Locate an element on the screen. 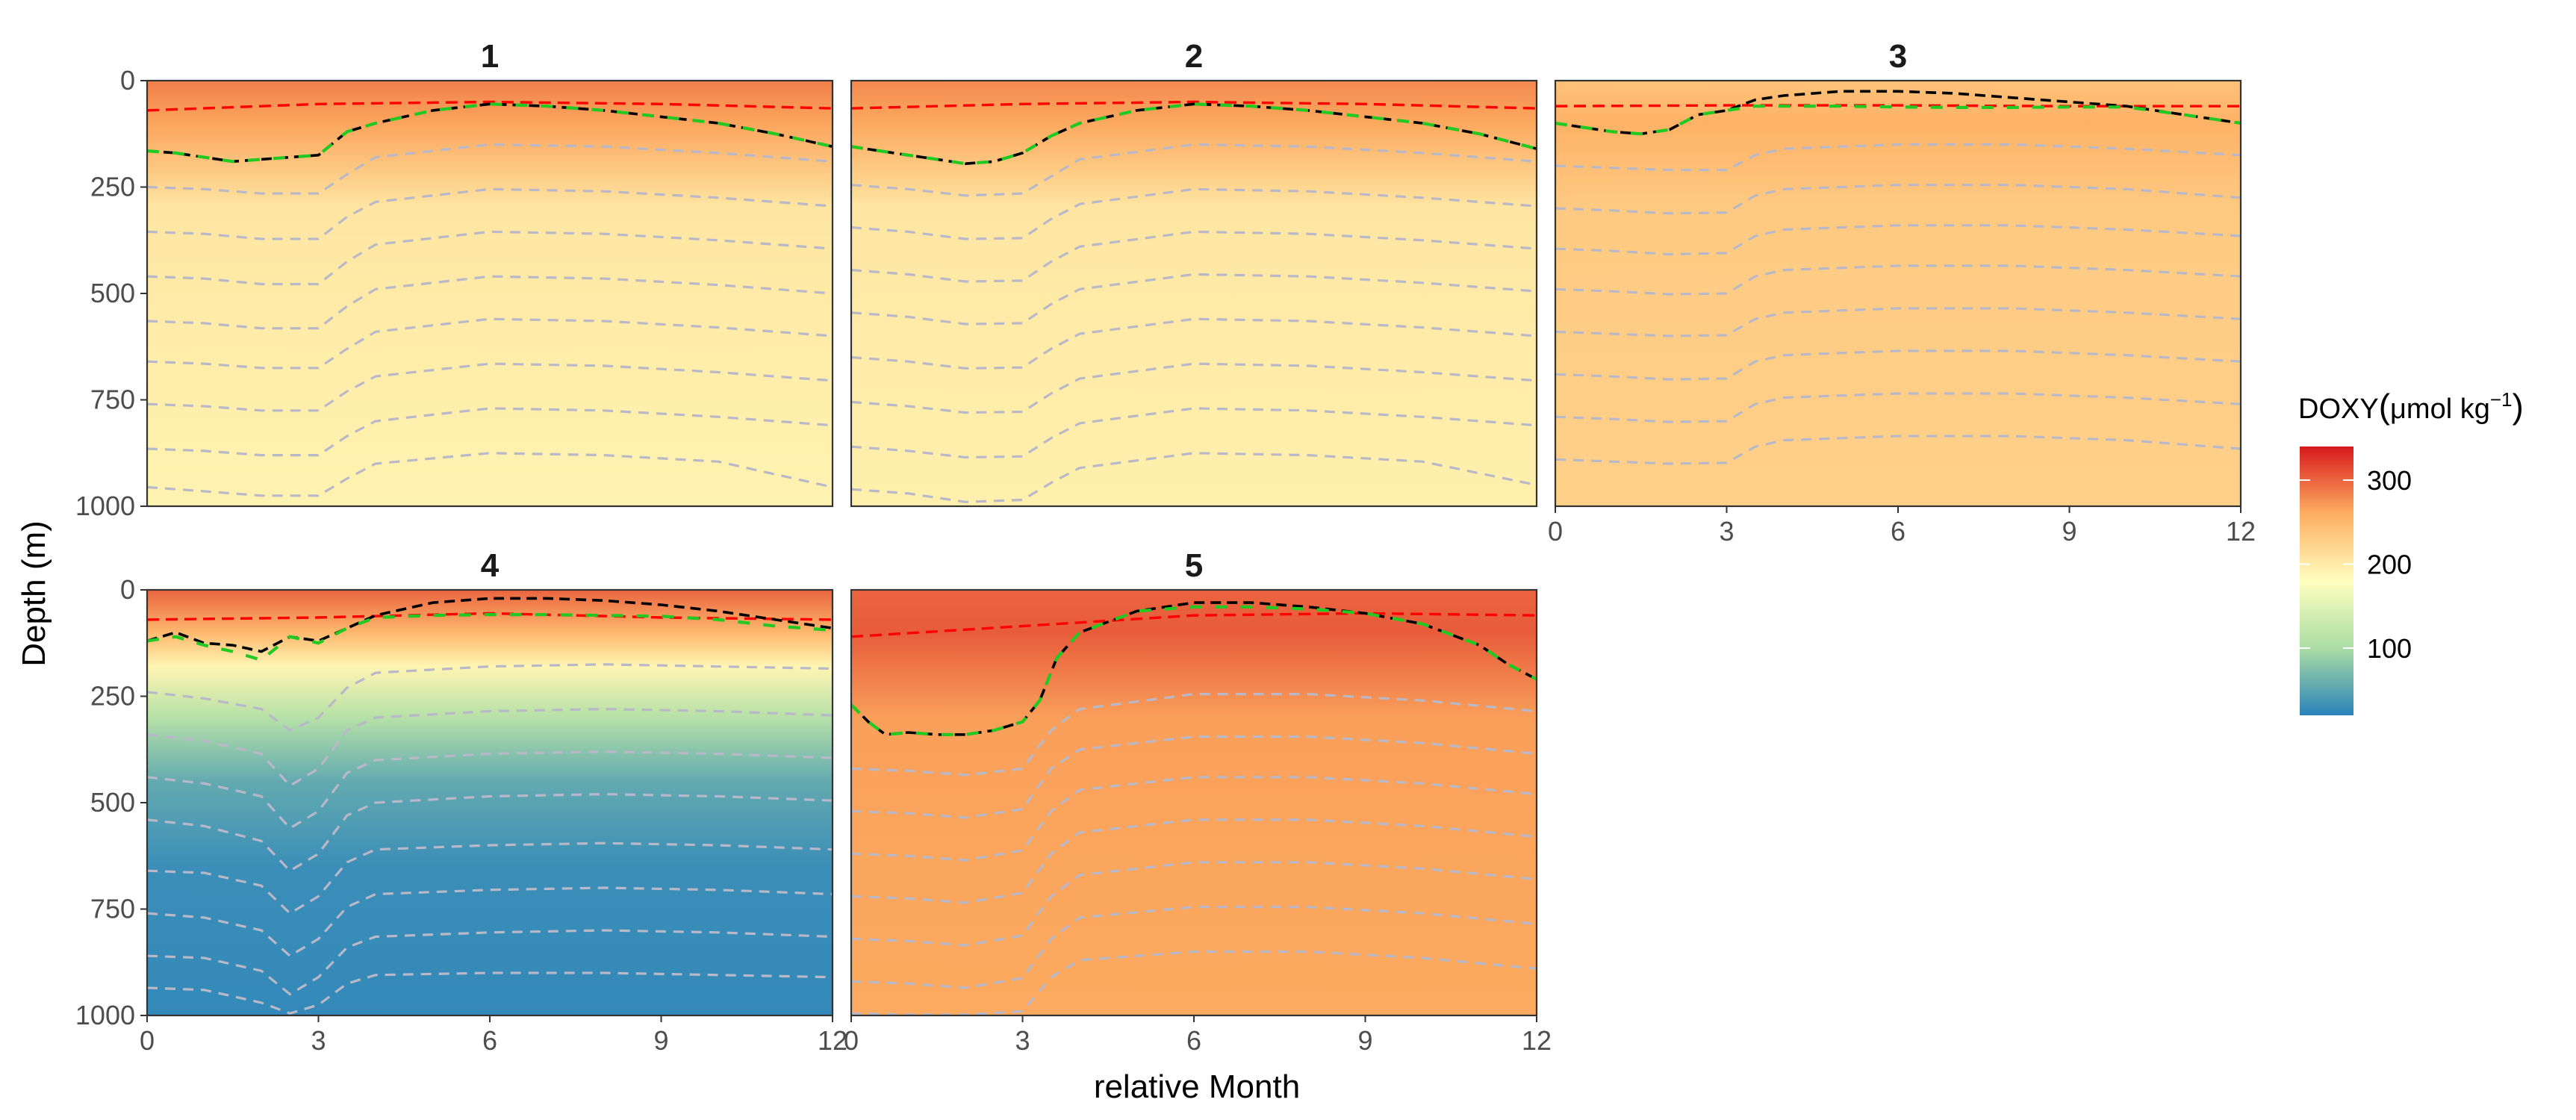 The image size is (2576, 1120). legend-tick-label-200: 200 is located at coordinates (2389, 565).